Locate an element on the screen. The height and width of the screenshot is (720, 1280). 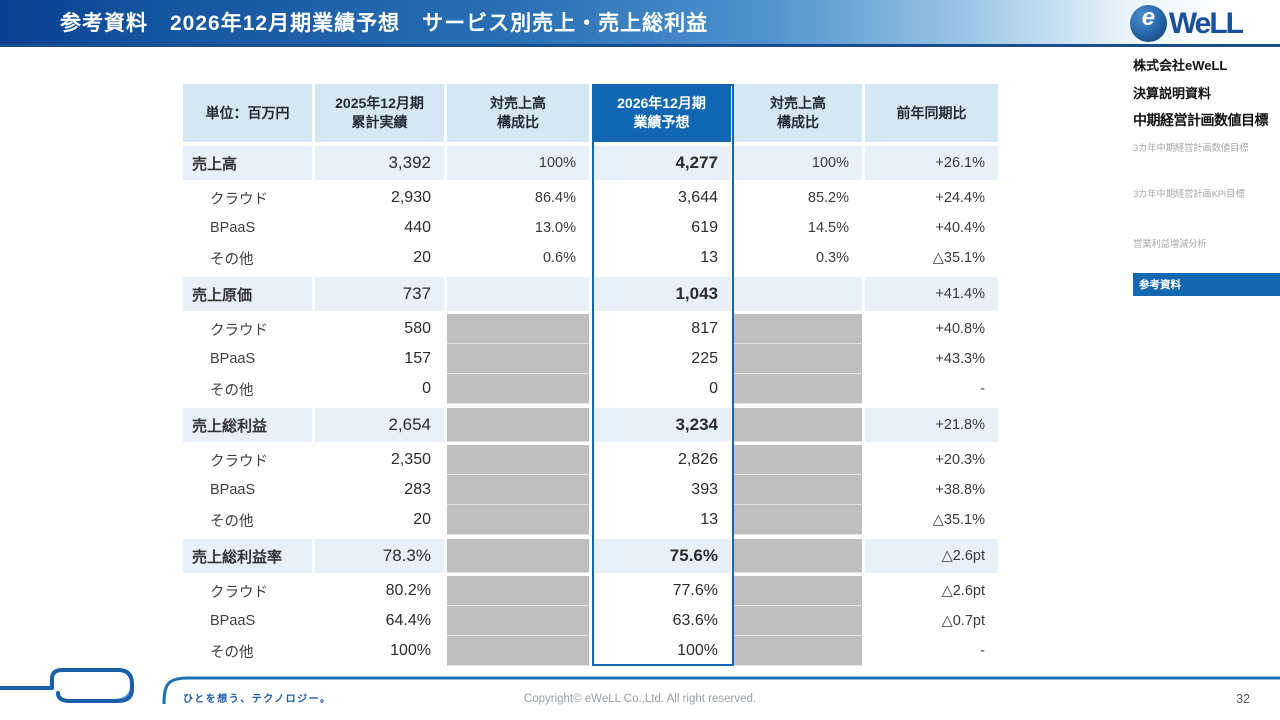
table-detail-row: BPaaS 157 225 +43.3% is located at coordinates (590, 359).